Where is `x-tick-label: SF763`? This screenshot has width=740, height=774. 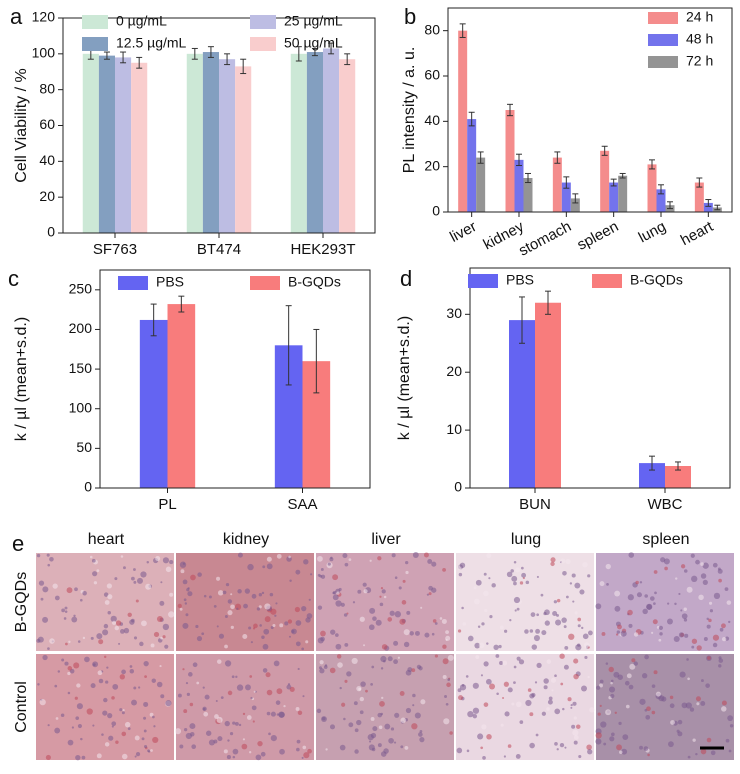
x-tick-label: SF763 is located at coordinates (115, 249).